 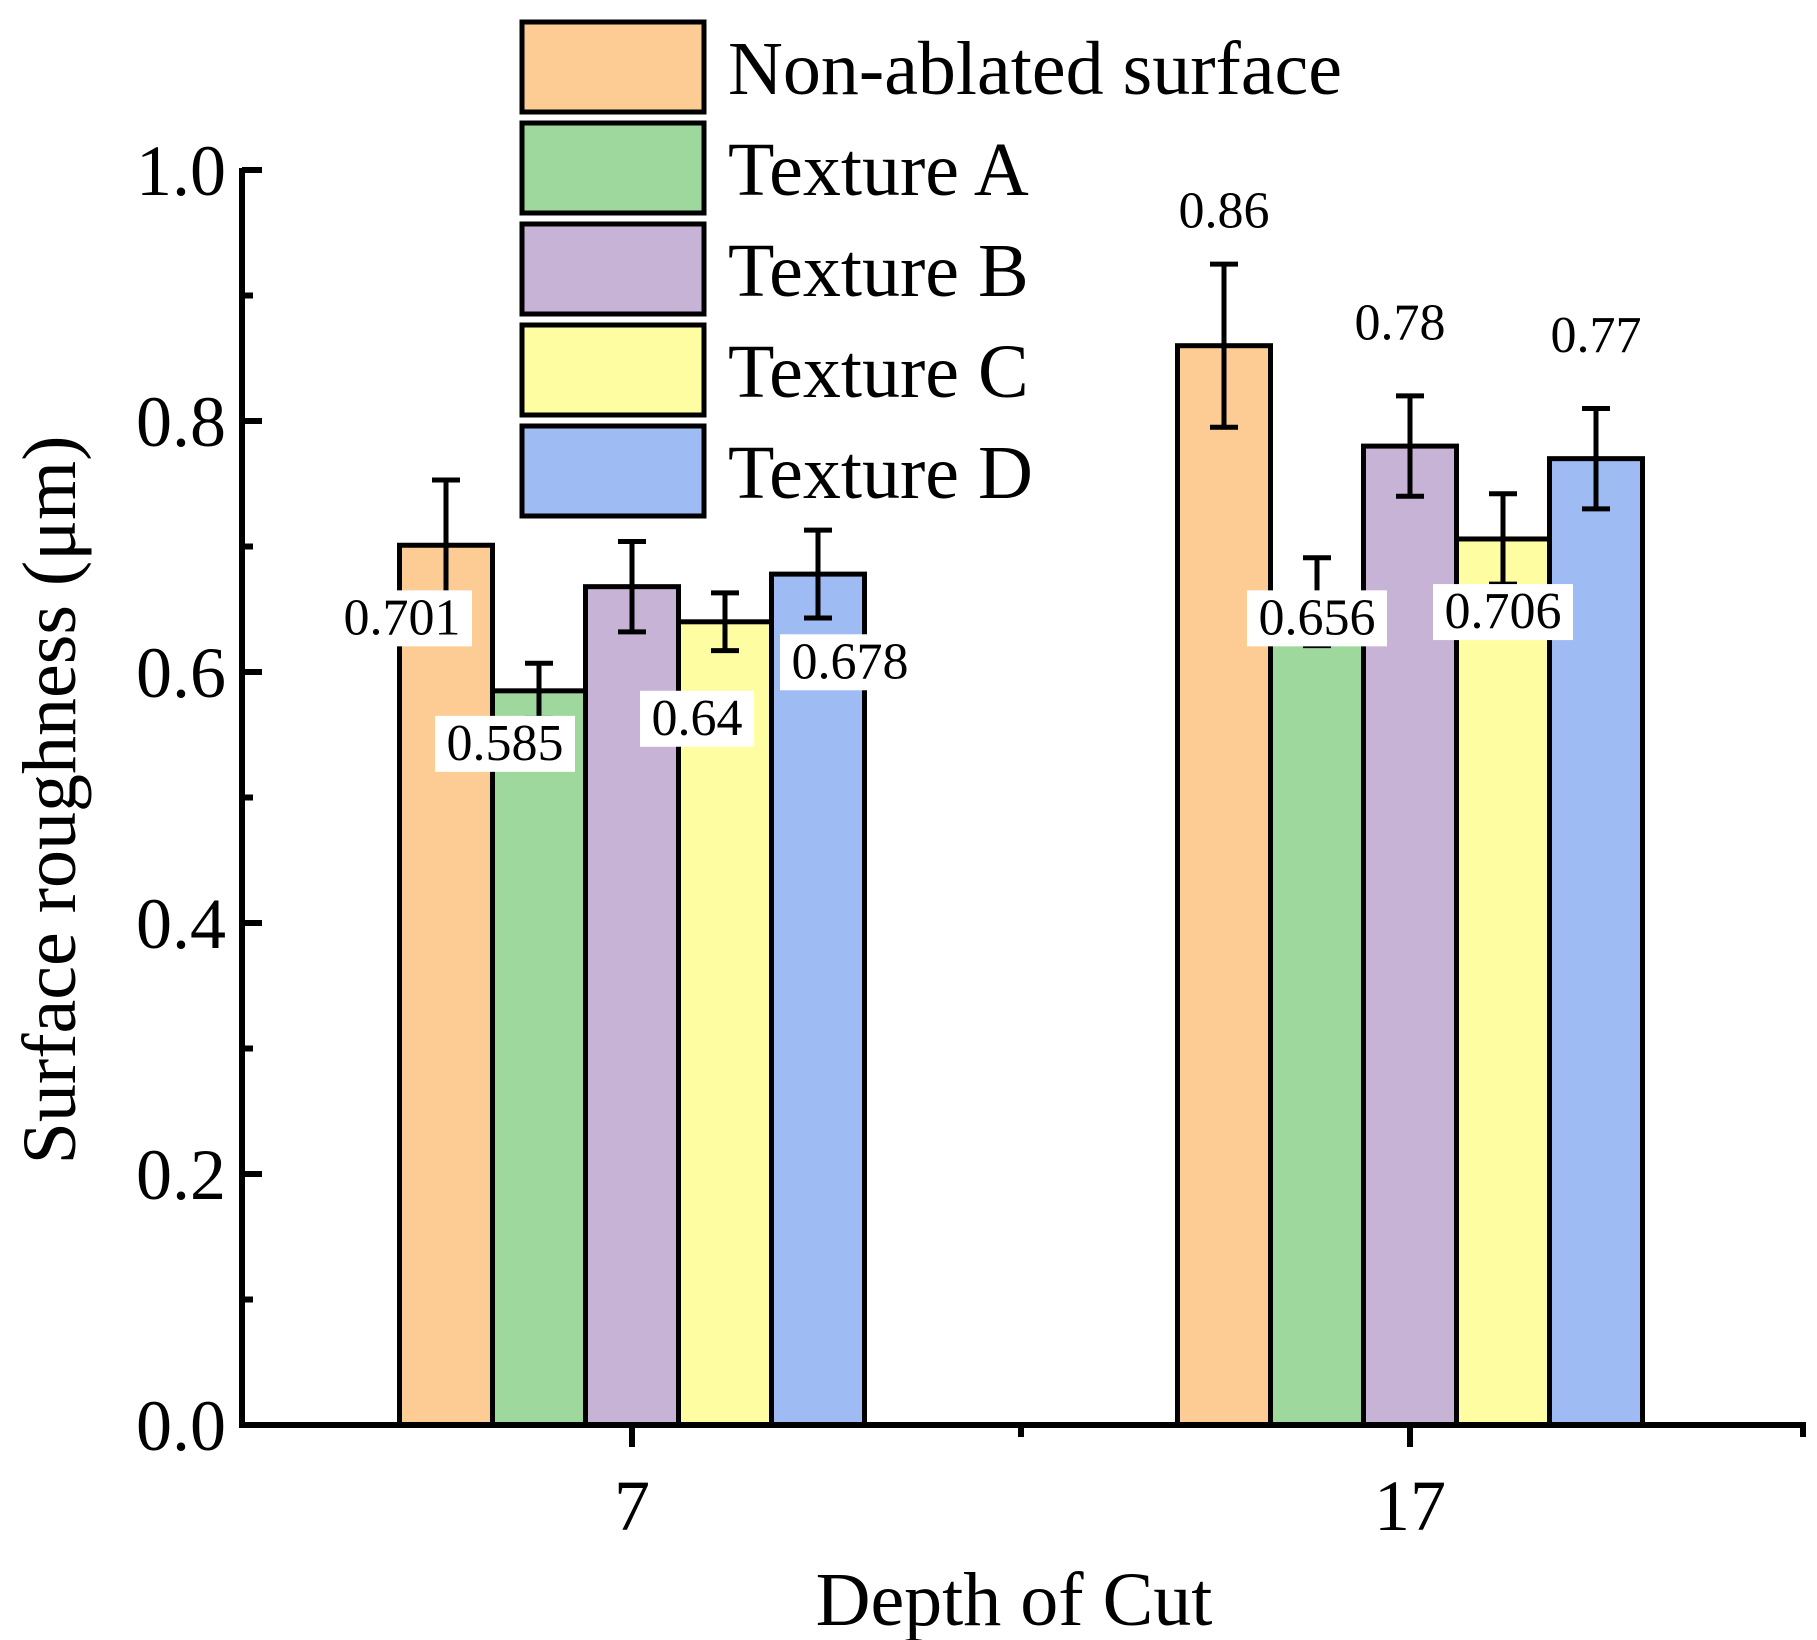 I want to click on legend-item-texture-d: Texture D, so click(x=776, y=471).